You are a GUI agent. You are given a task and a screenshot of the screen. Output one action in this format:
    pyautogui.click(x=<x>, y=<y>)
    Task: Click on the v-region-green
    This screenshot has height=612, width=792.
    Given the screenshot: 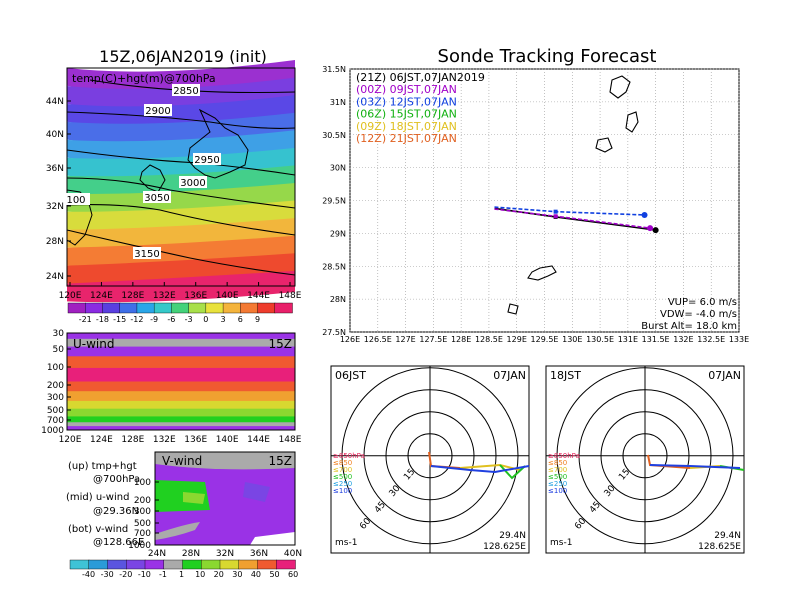 What is the action you would take?
    pyautogui.click(x=182, y=496)
    